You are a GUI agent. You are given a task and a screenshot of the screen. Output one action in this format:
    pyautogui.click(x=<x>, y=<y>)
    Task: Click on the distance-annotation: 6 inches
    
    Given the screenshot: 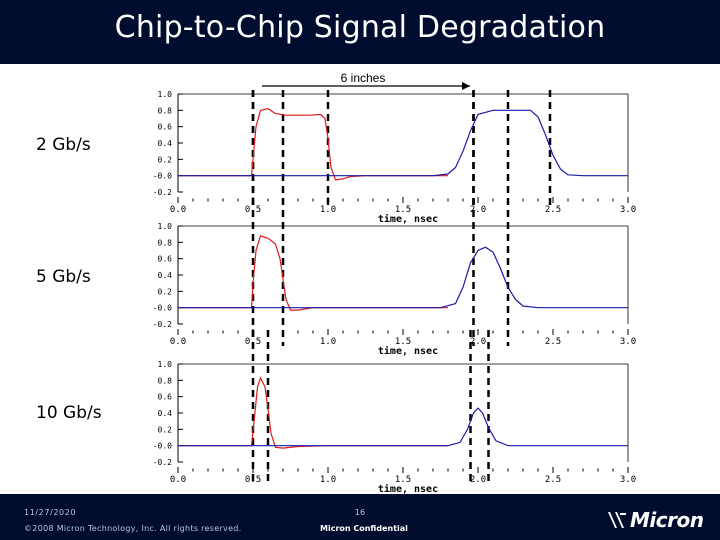 What is the action you would take?
    pyautogui.click(x=366, y=80)
    